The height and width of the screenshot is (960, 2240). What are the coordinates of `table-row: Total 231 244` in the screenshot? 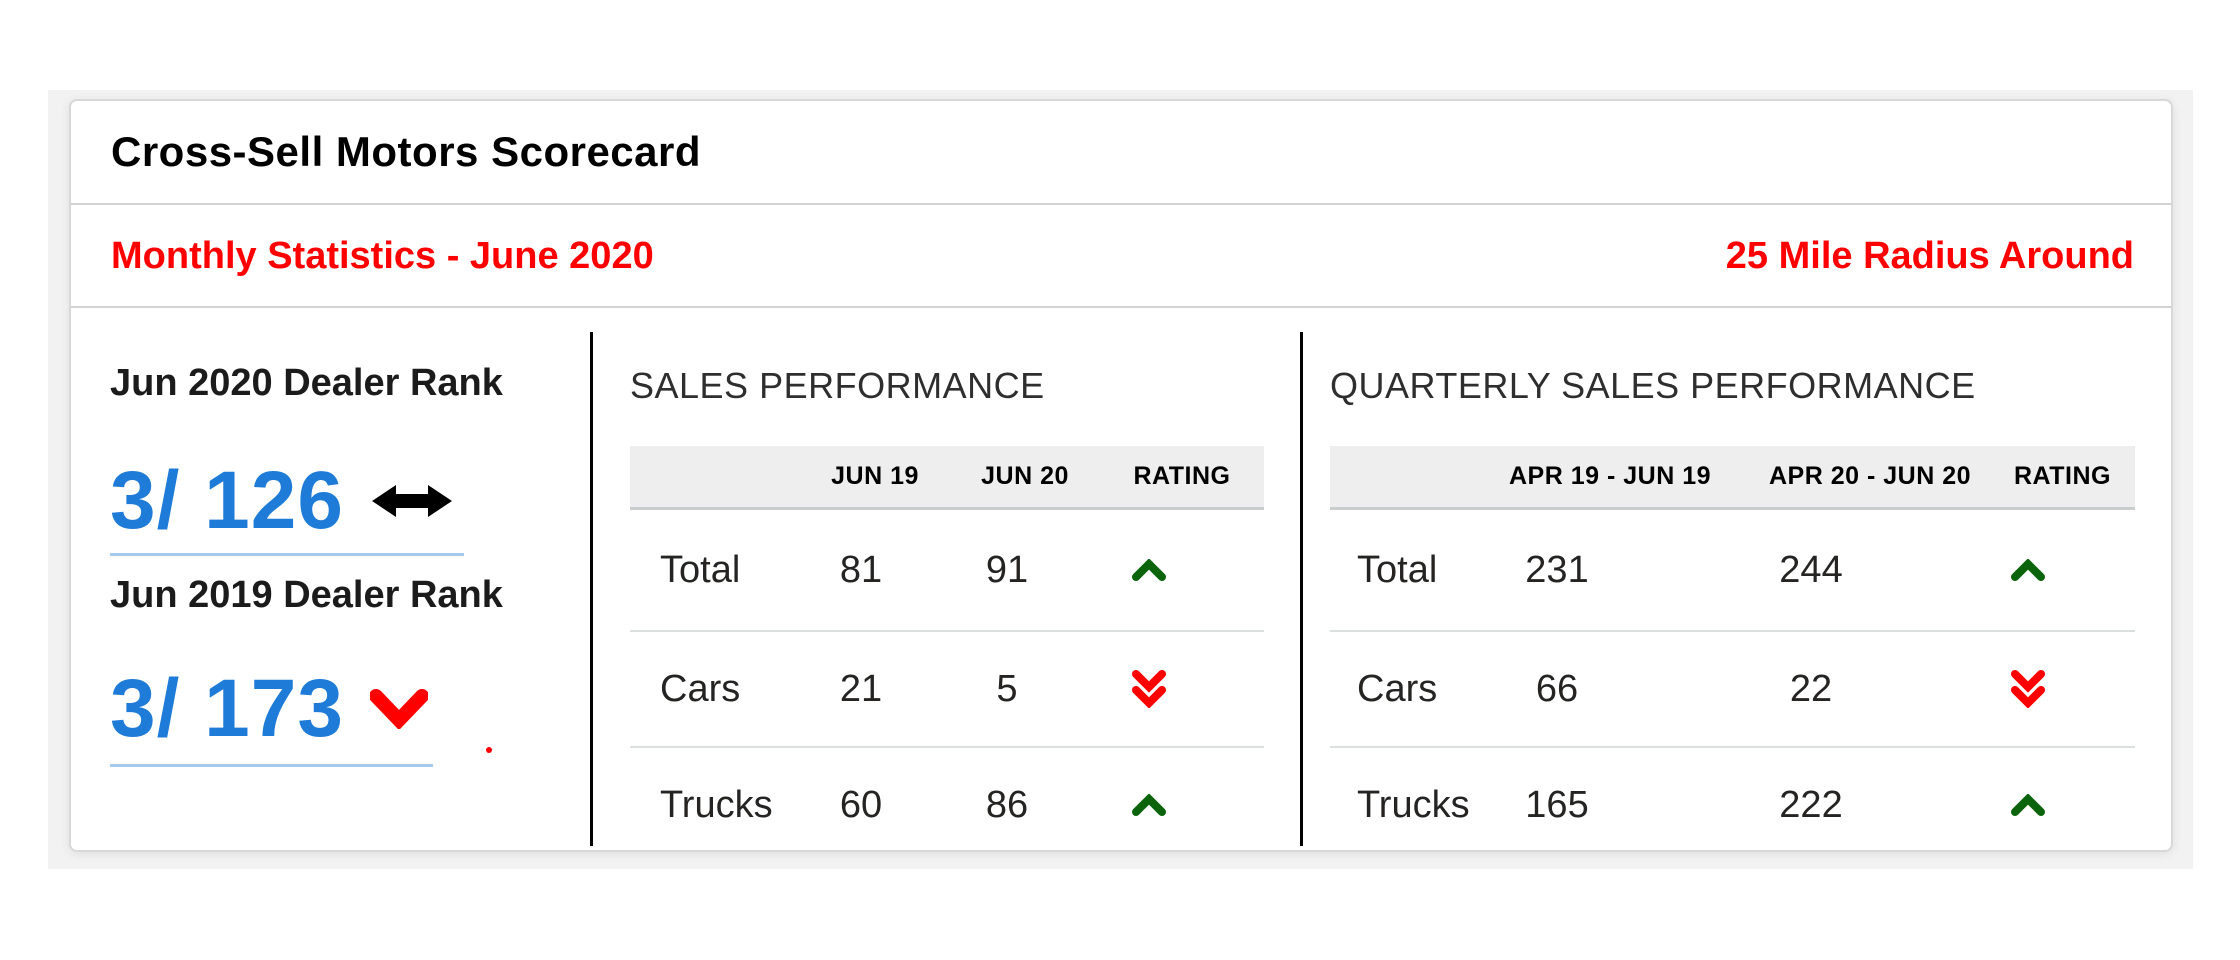 It's located at (1732, 570).